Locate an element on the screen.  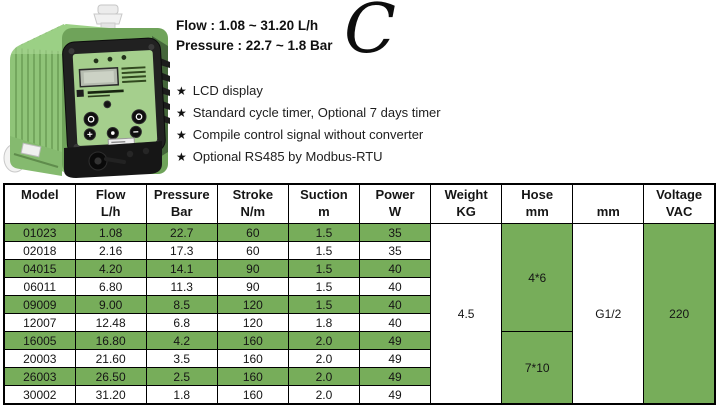
col-header-model: Model is located at coordinates (39, 203).